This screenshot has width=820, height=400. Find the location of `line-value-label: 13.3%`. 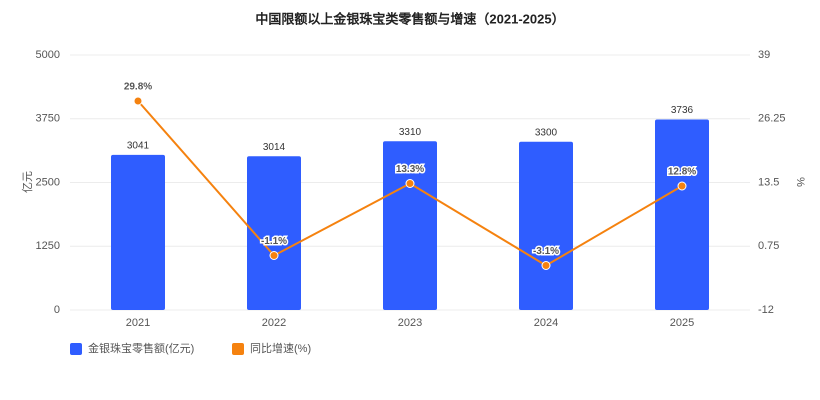

line-value-label: 13.3% is located at coordinates (410, 169).